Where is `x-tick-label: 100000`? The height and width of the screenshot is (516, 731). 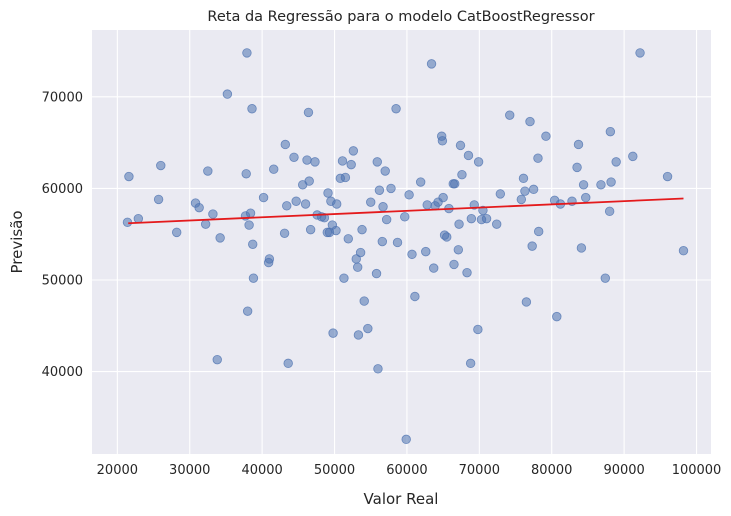 x-tick-label: 100000 is located at coordinates (697, 470).